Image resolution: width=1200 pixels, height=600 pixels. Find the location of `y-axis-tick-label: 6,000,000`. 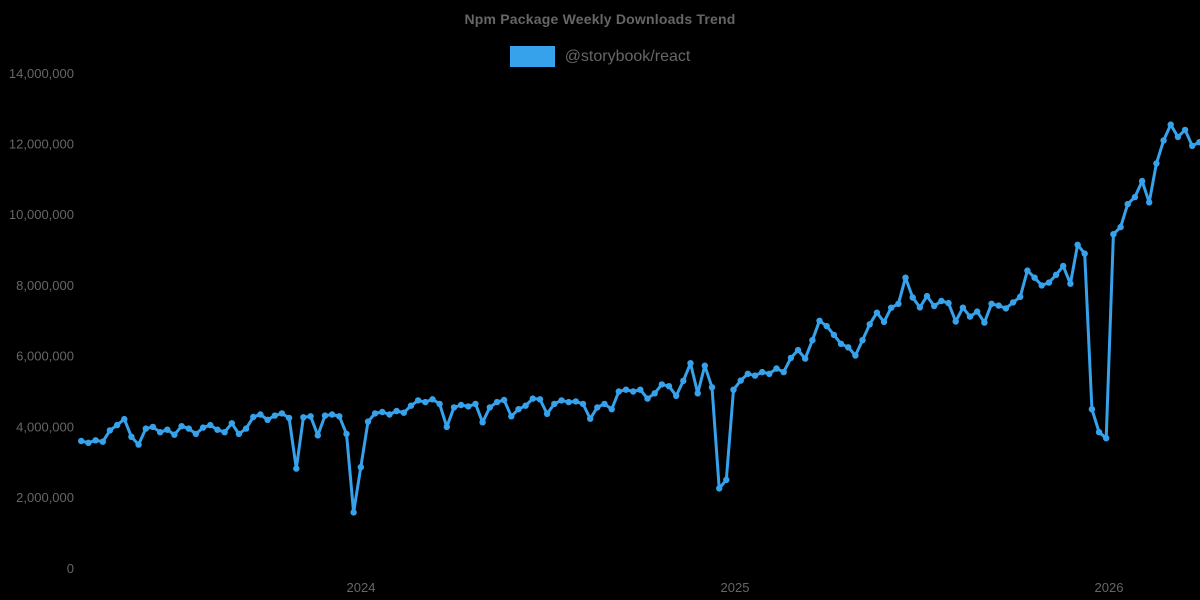

y-axis-tick-label: 6,000,000 is located at coordinates (45, 356).